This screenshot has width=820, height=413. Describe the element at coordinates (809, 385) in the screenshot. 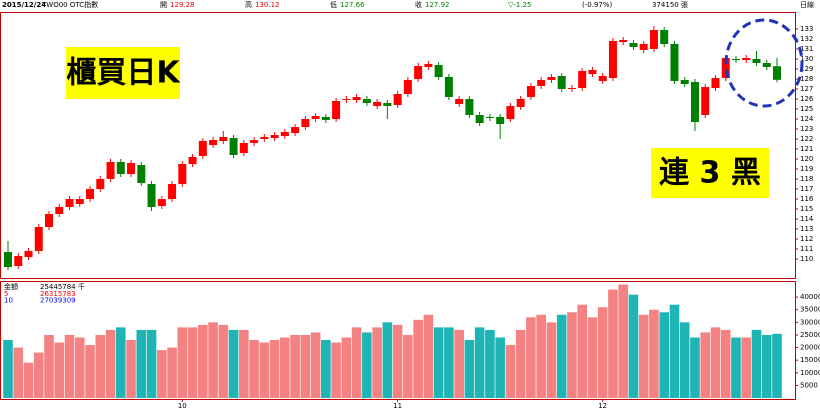

I see `y-tick-label: 5000` at that location.